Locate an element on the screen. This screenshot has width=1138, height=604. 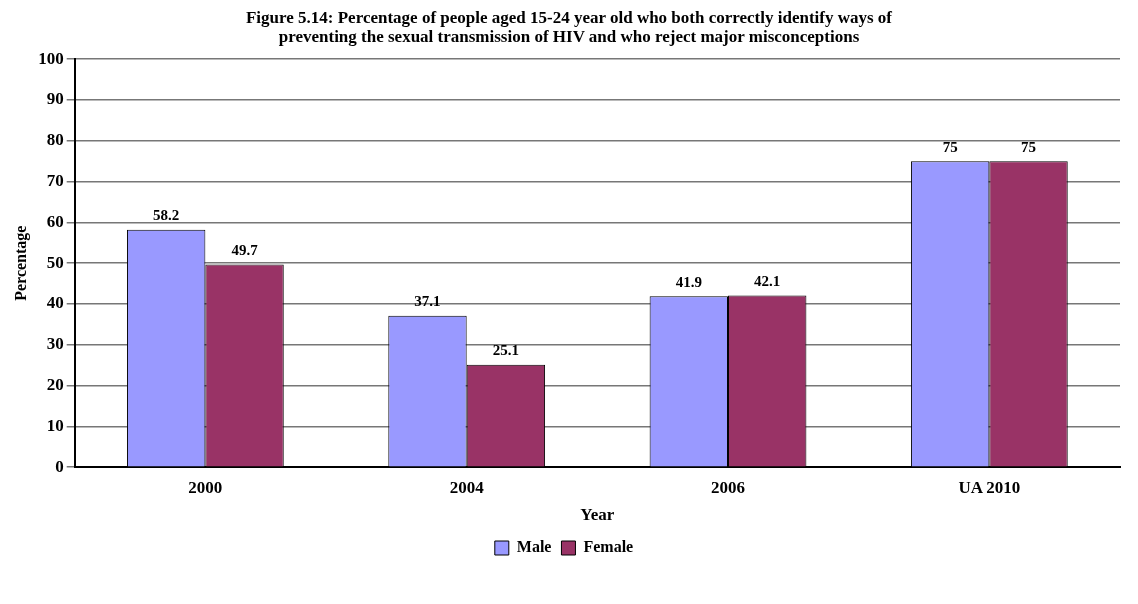
y-tick-label: 60 is located at coordinates (55, 221).